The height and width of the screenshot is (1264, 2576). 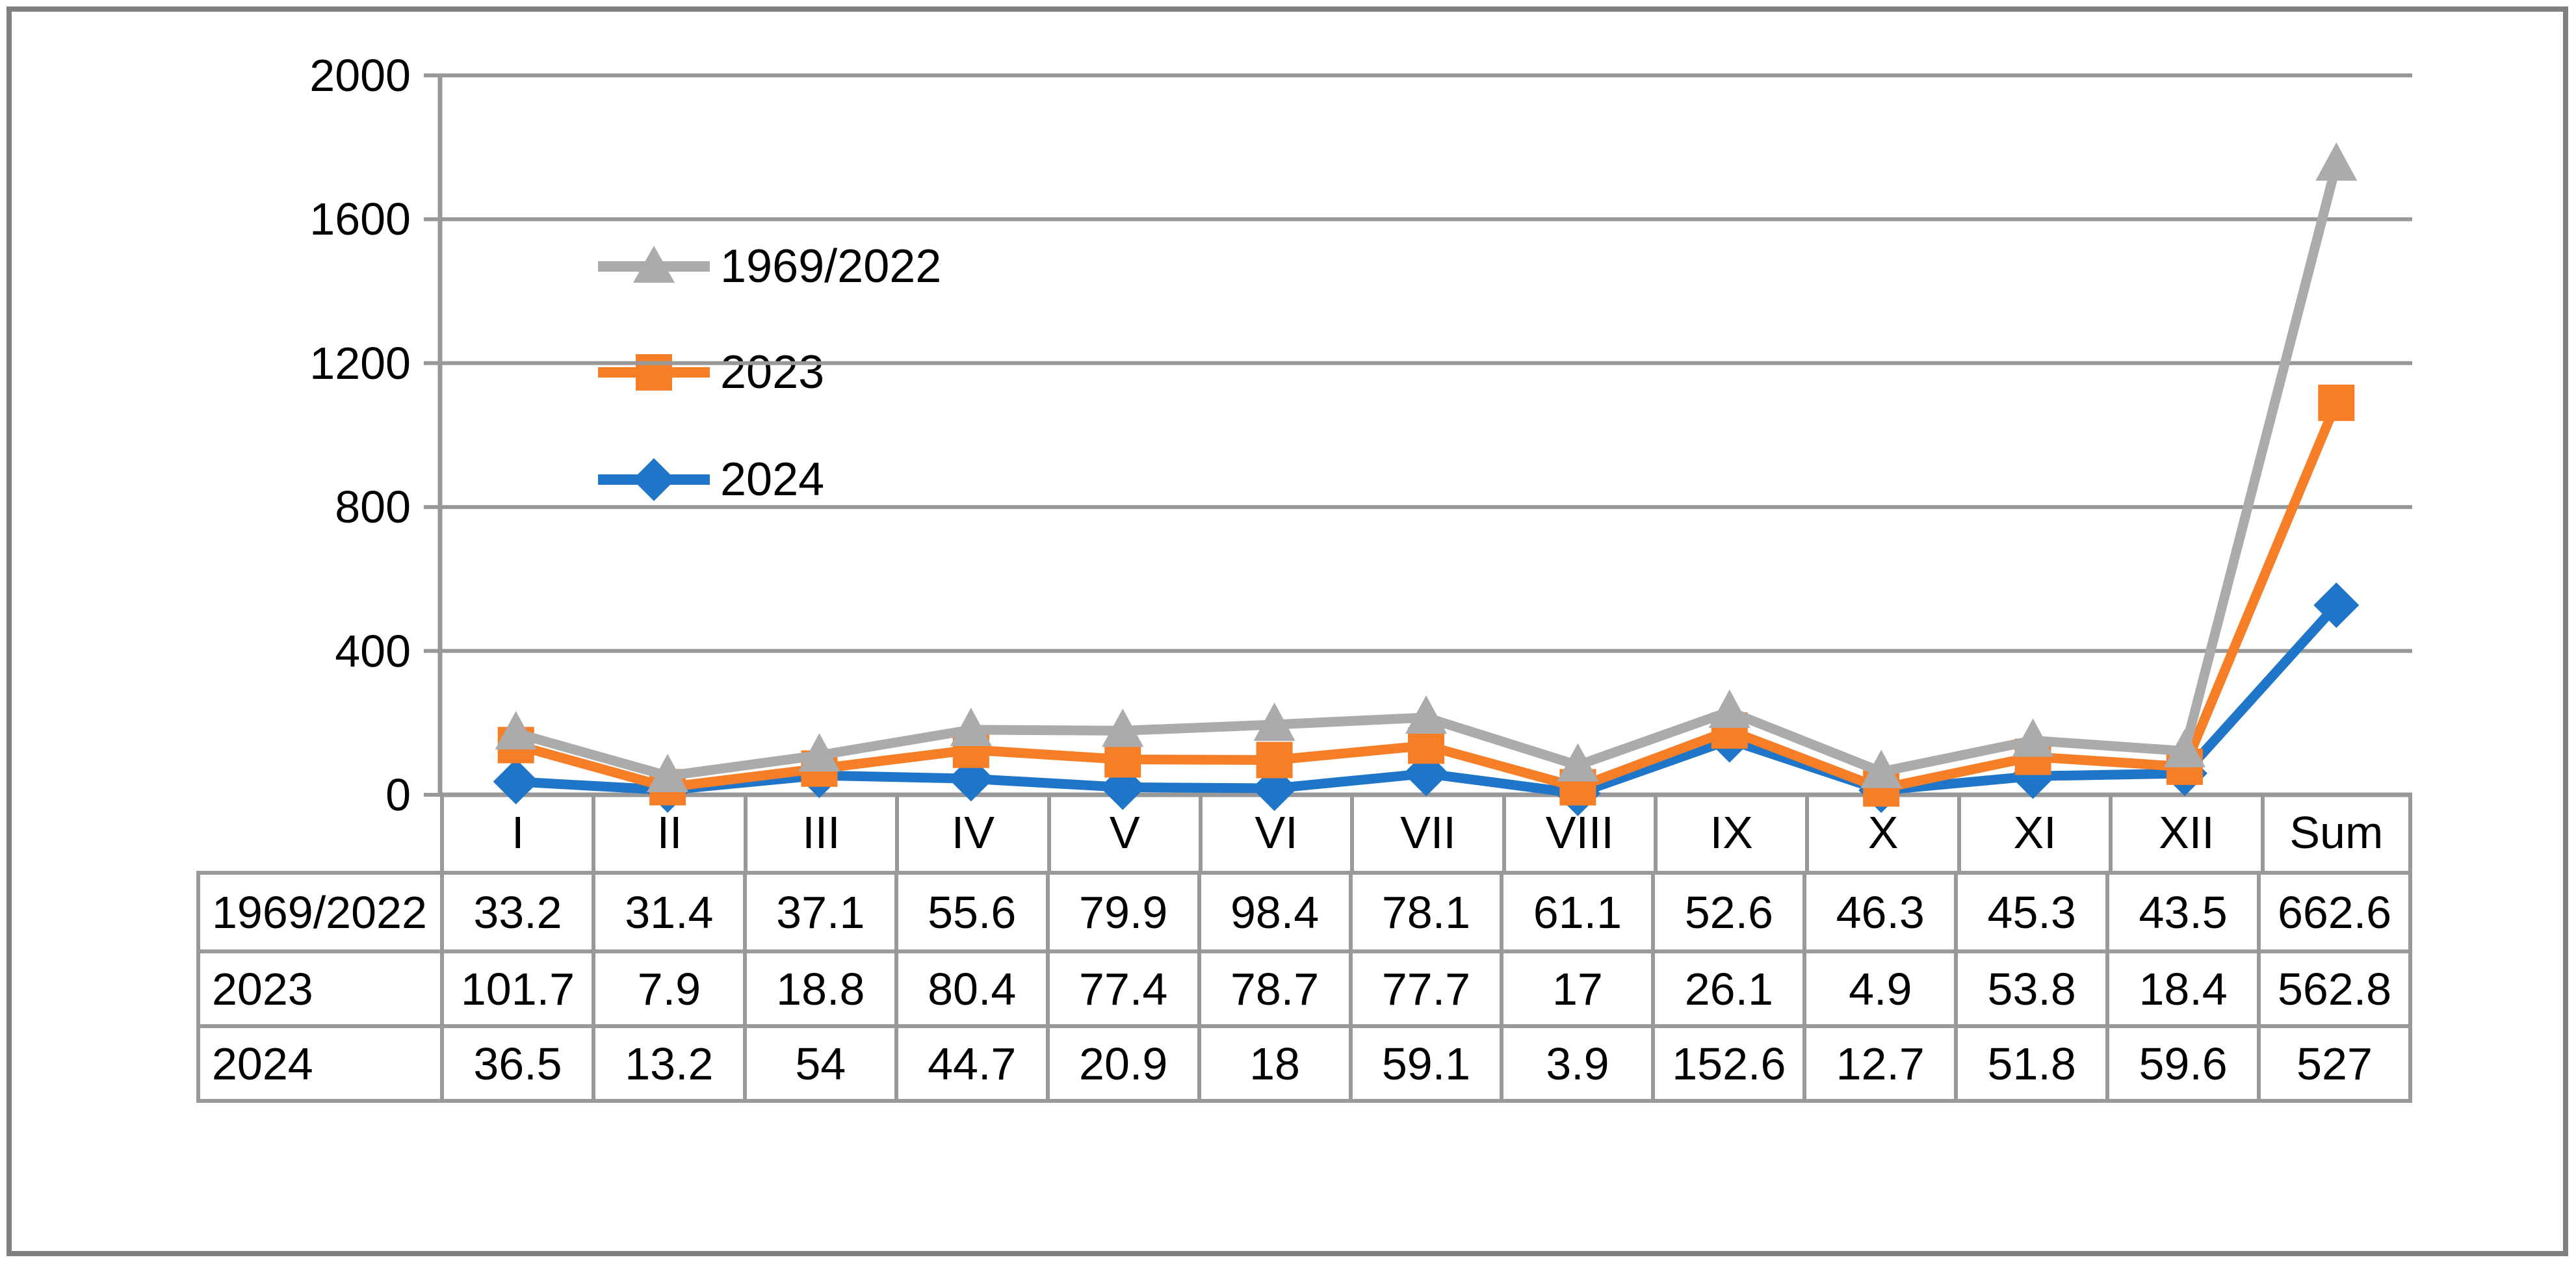 I want to click on table-cell-2023-V: 77.4, so click(x=1121, y=987).